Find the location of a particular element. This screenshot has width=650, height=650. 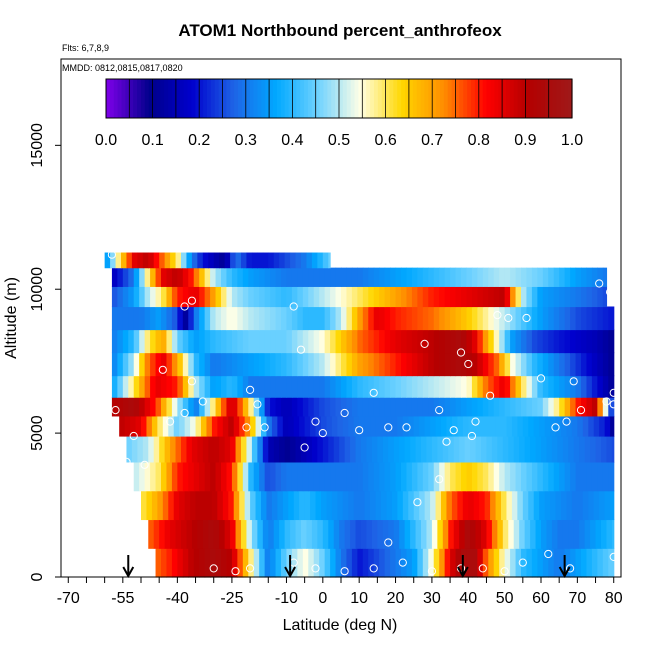

x-tick-label: 0 is located at coordinates (322, 598).